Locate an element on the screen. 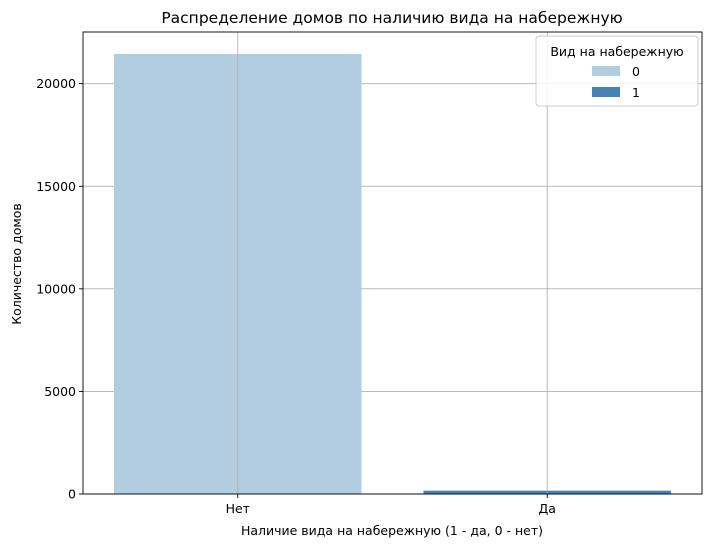  legend-label-0: 0 is located at coordinates (636, 71).